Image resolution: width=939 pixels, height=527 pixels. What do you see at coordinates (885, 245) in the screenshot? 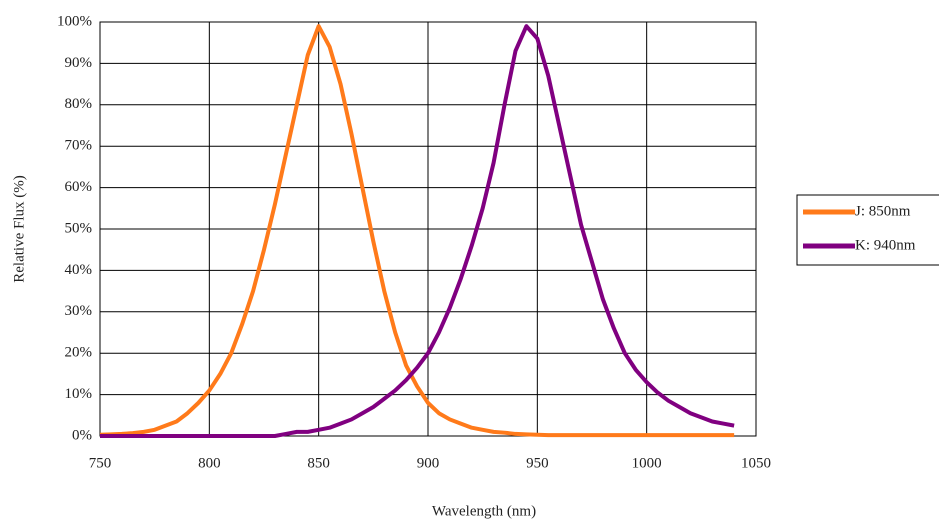
I see `legend-label: K: 940nm` at bounding box center [885, 245].